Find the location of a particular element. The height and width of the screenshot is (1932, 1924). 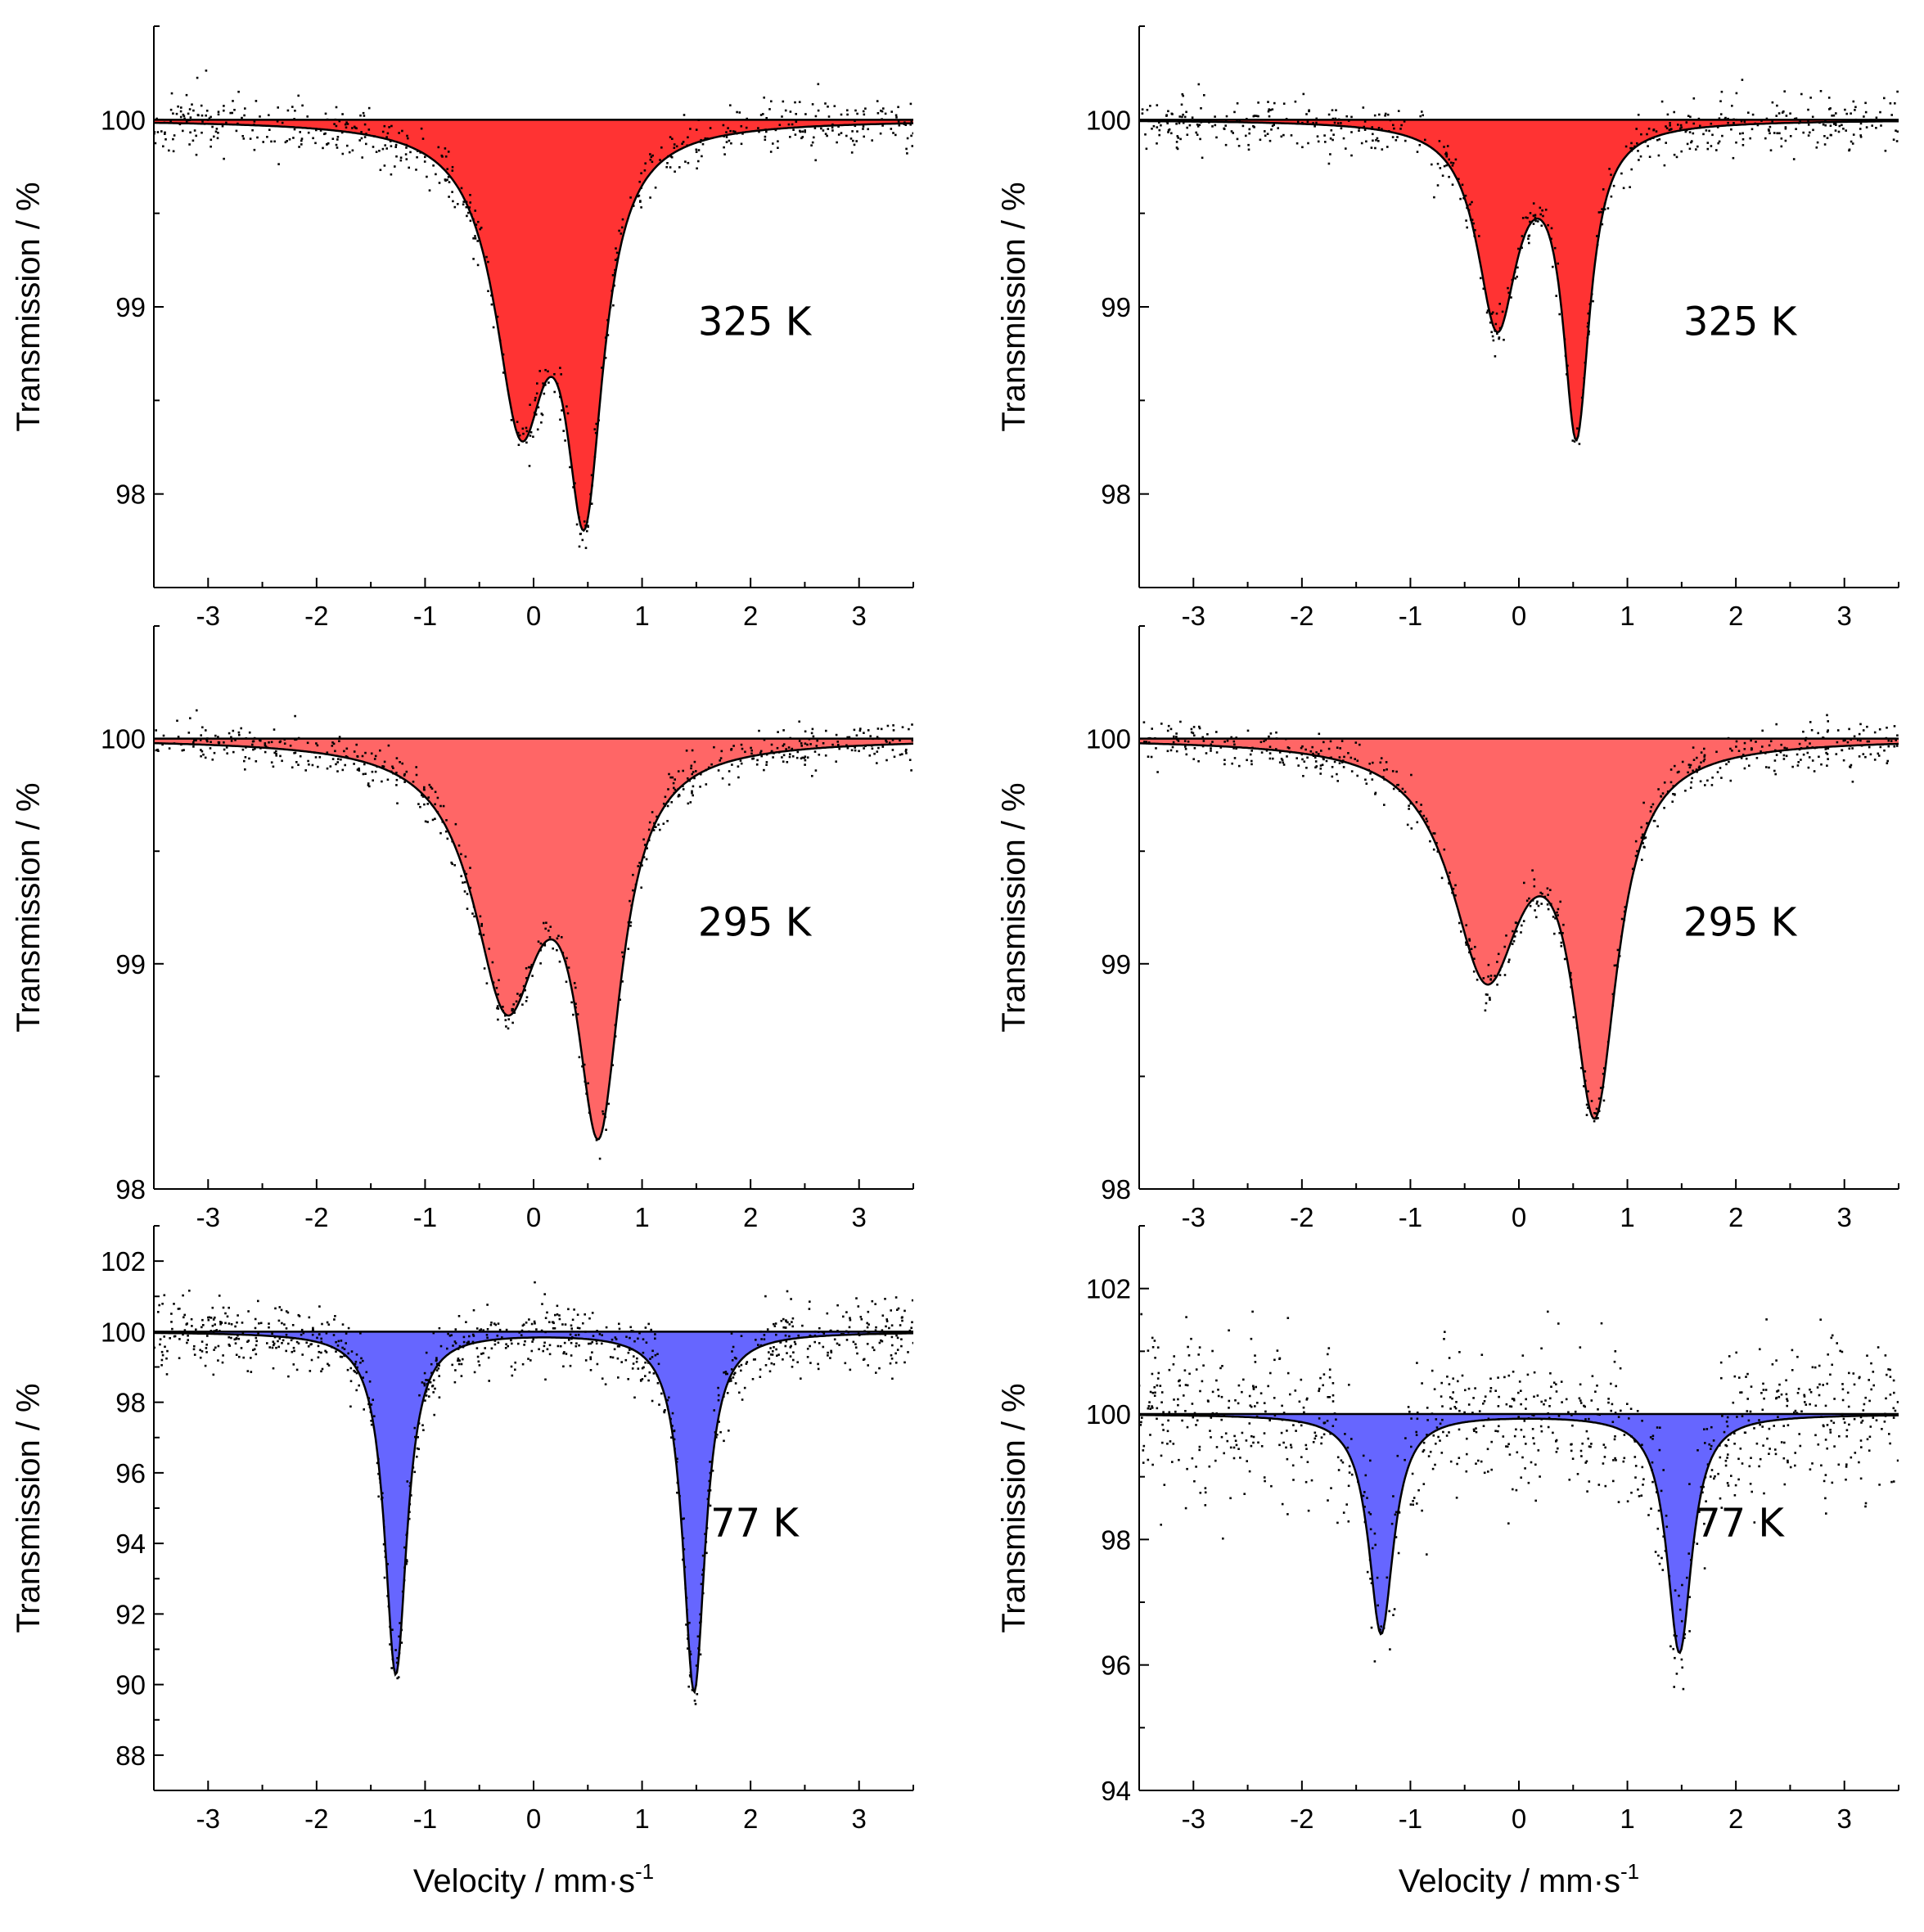

plot-area is located at coordinates (533, 310).